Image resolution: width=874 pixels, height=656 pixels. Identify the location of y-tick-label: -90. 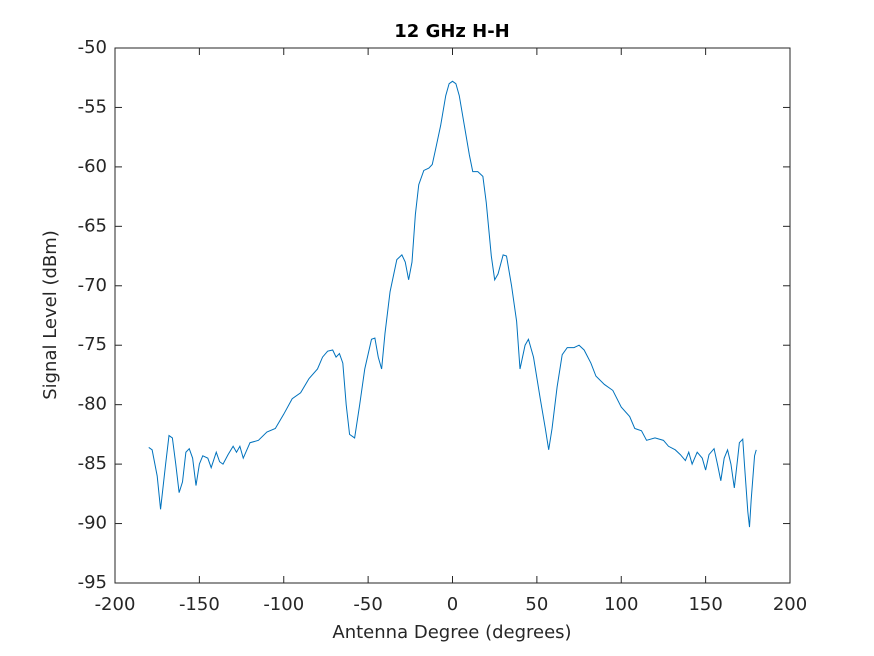
(92, 523).